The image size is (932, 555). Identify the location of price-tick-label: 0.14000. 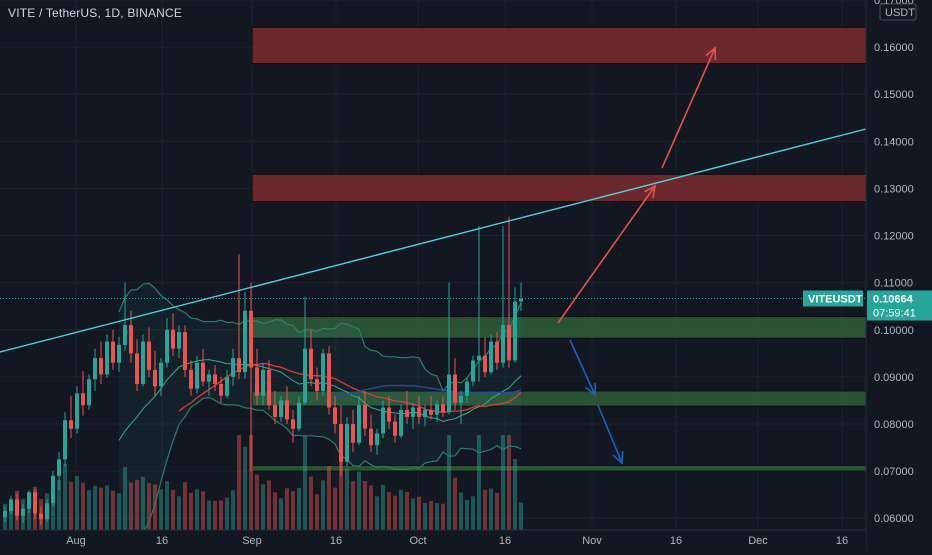
(894, 142).